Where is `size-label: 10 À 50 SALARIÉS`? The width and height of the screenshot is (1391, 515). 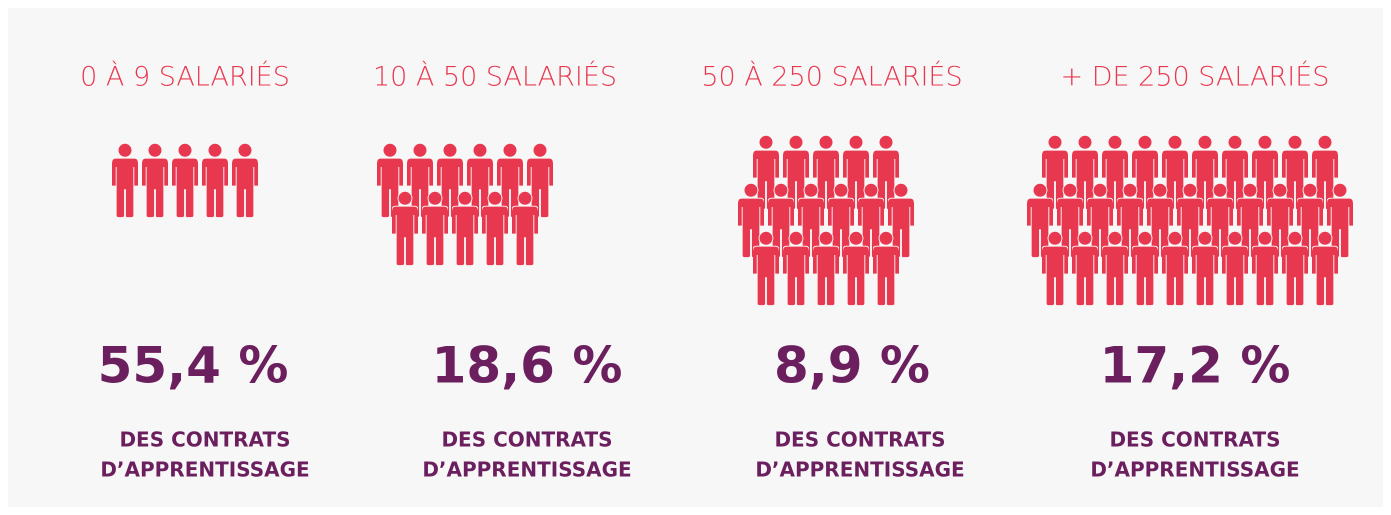 size-label: 10 À 50 SALARIÉS is located at coordinates (495, 77).